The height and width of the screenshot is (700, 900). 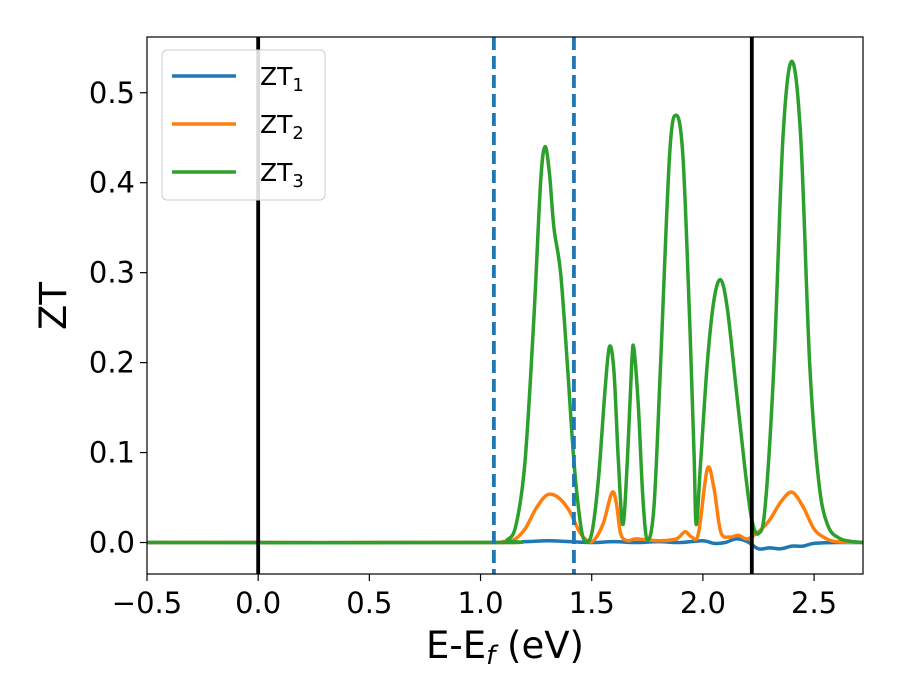 What do you see at coordinates (258, 603) in the screenshot?
I see `x-tick-label: 0.0` at bounding box center [258, 603].